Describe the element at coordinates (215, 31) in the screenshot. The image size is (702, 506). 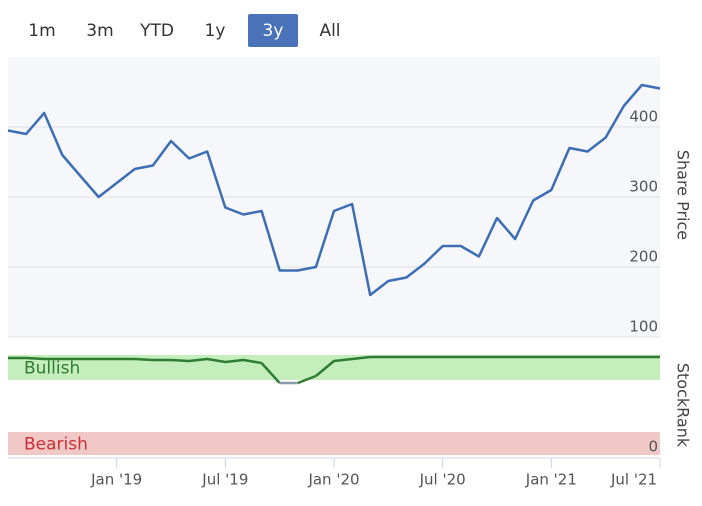
I see `range-button: 1y` at that location.